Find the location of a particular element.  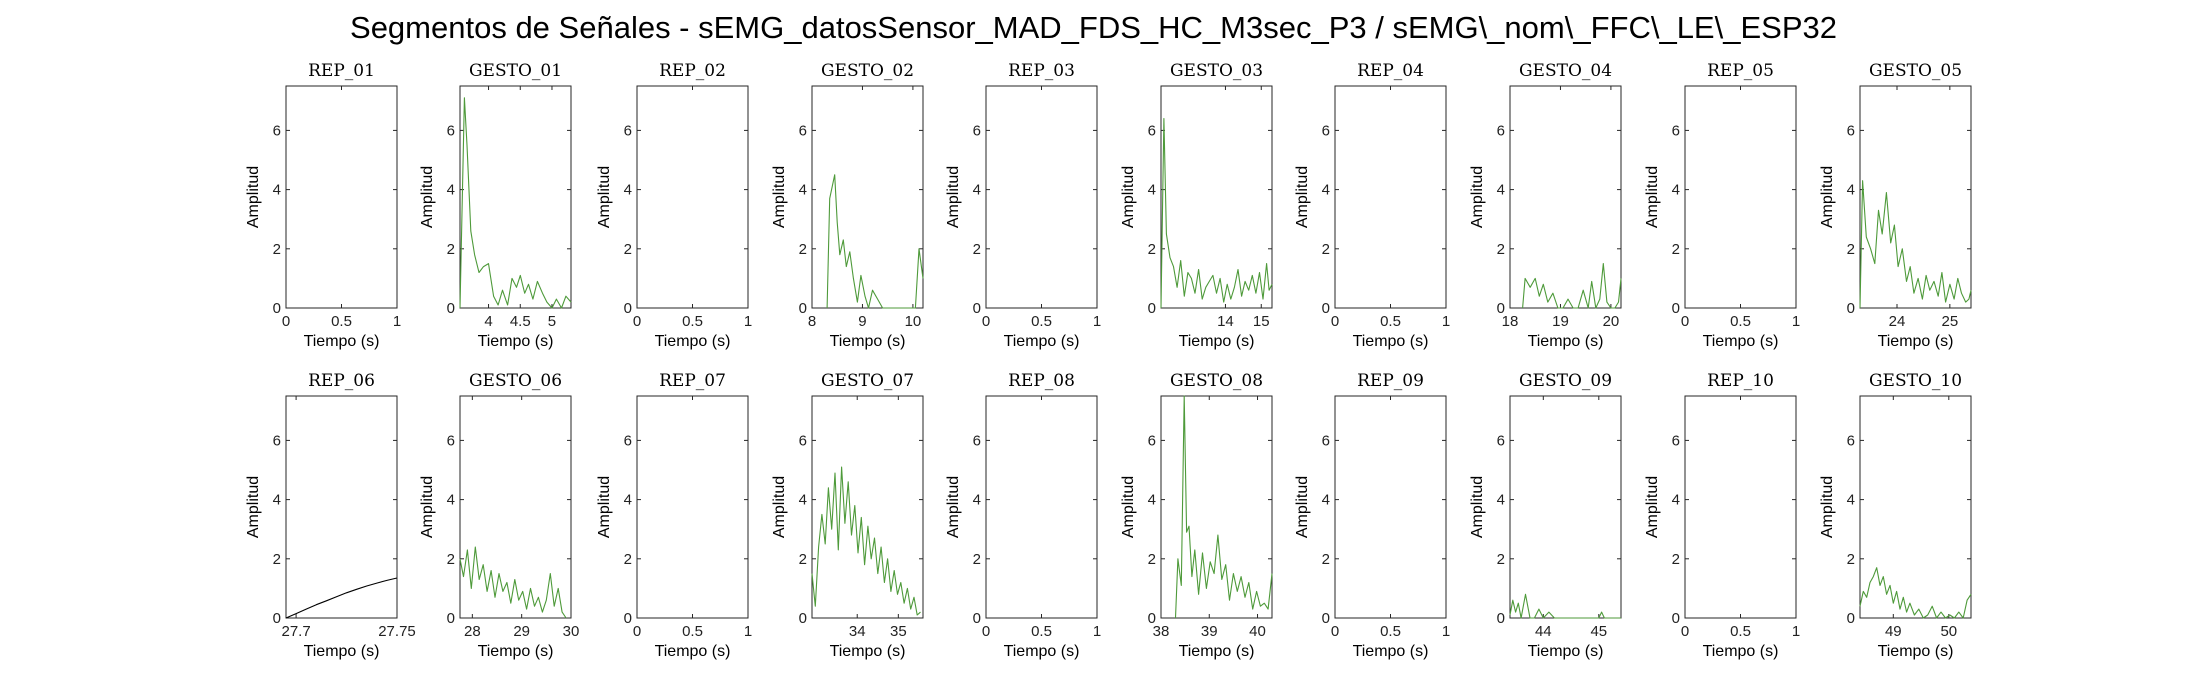

panel-title: REP_02 is located at coordinates (692, 71).